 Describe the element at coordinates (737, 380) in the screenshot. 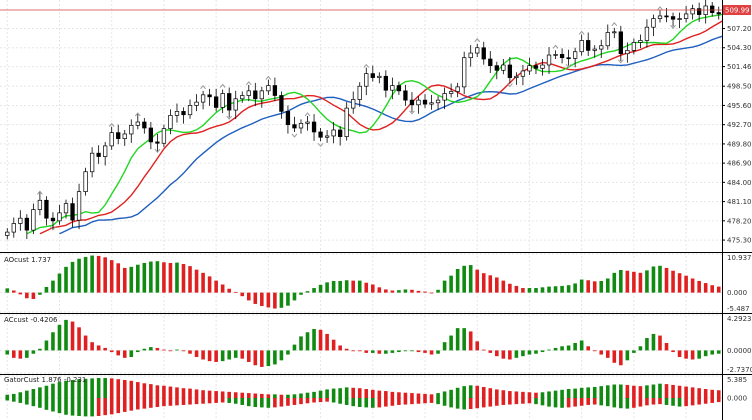

I see `indicator-tick-label: 5.385` at that location.